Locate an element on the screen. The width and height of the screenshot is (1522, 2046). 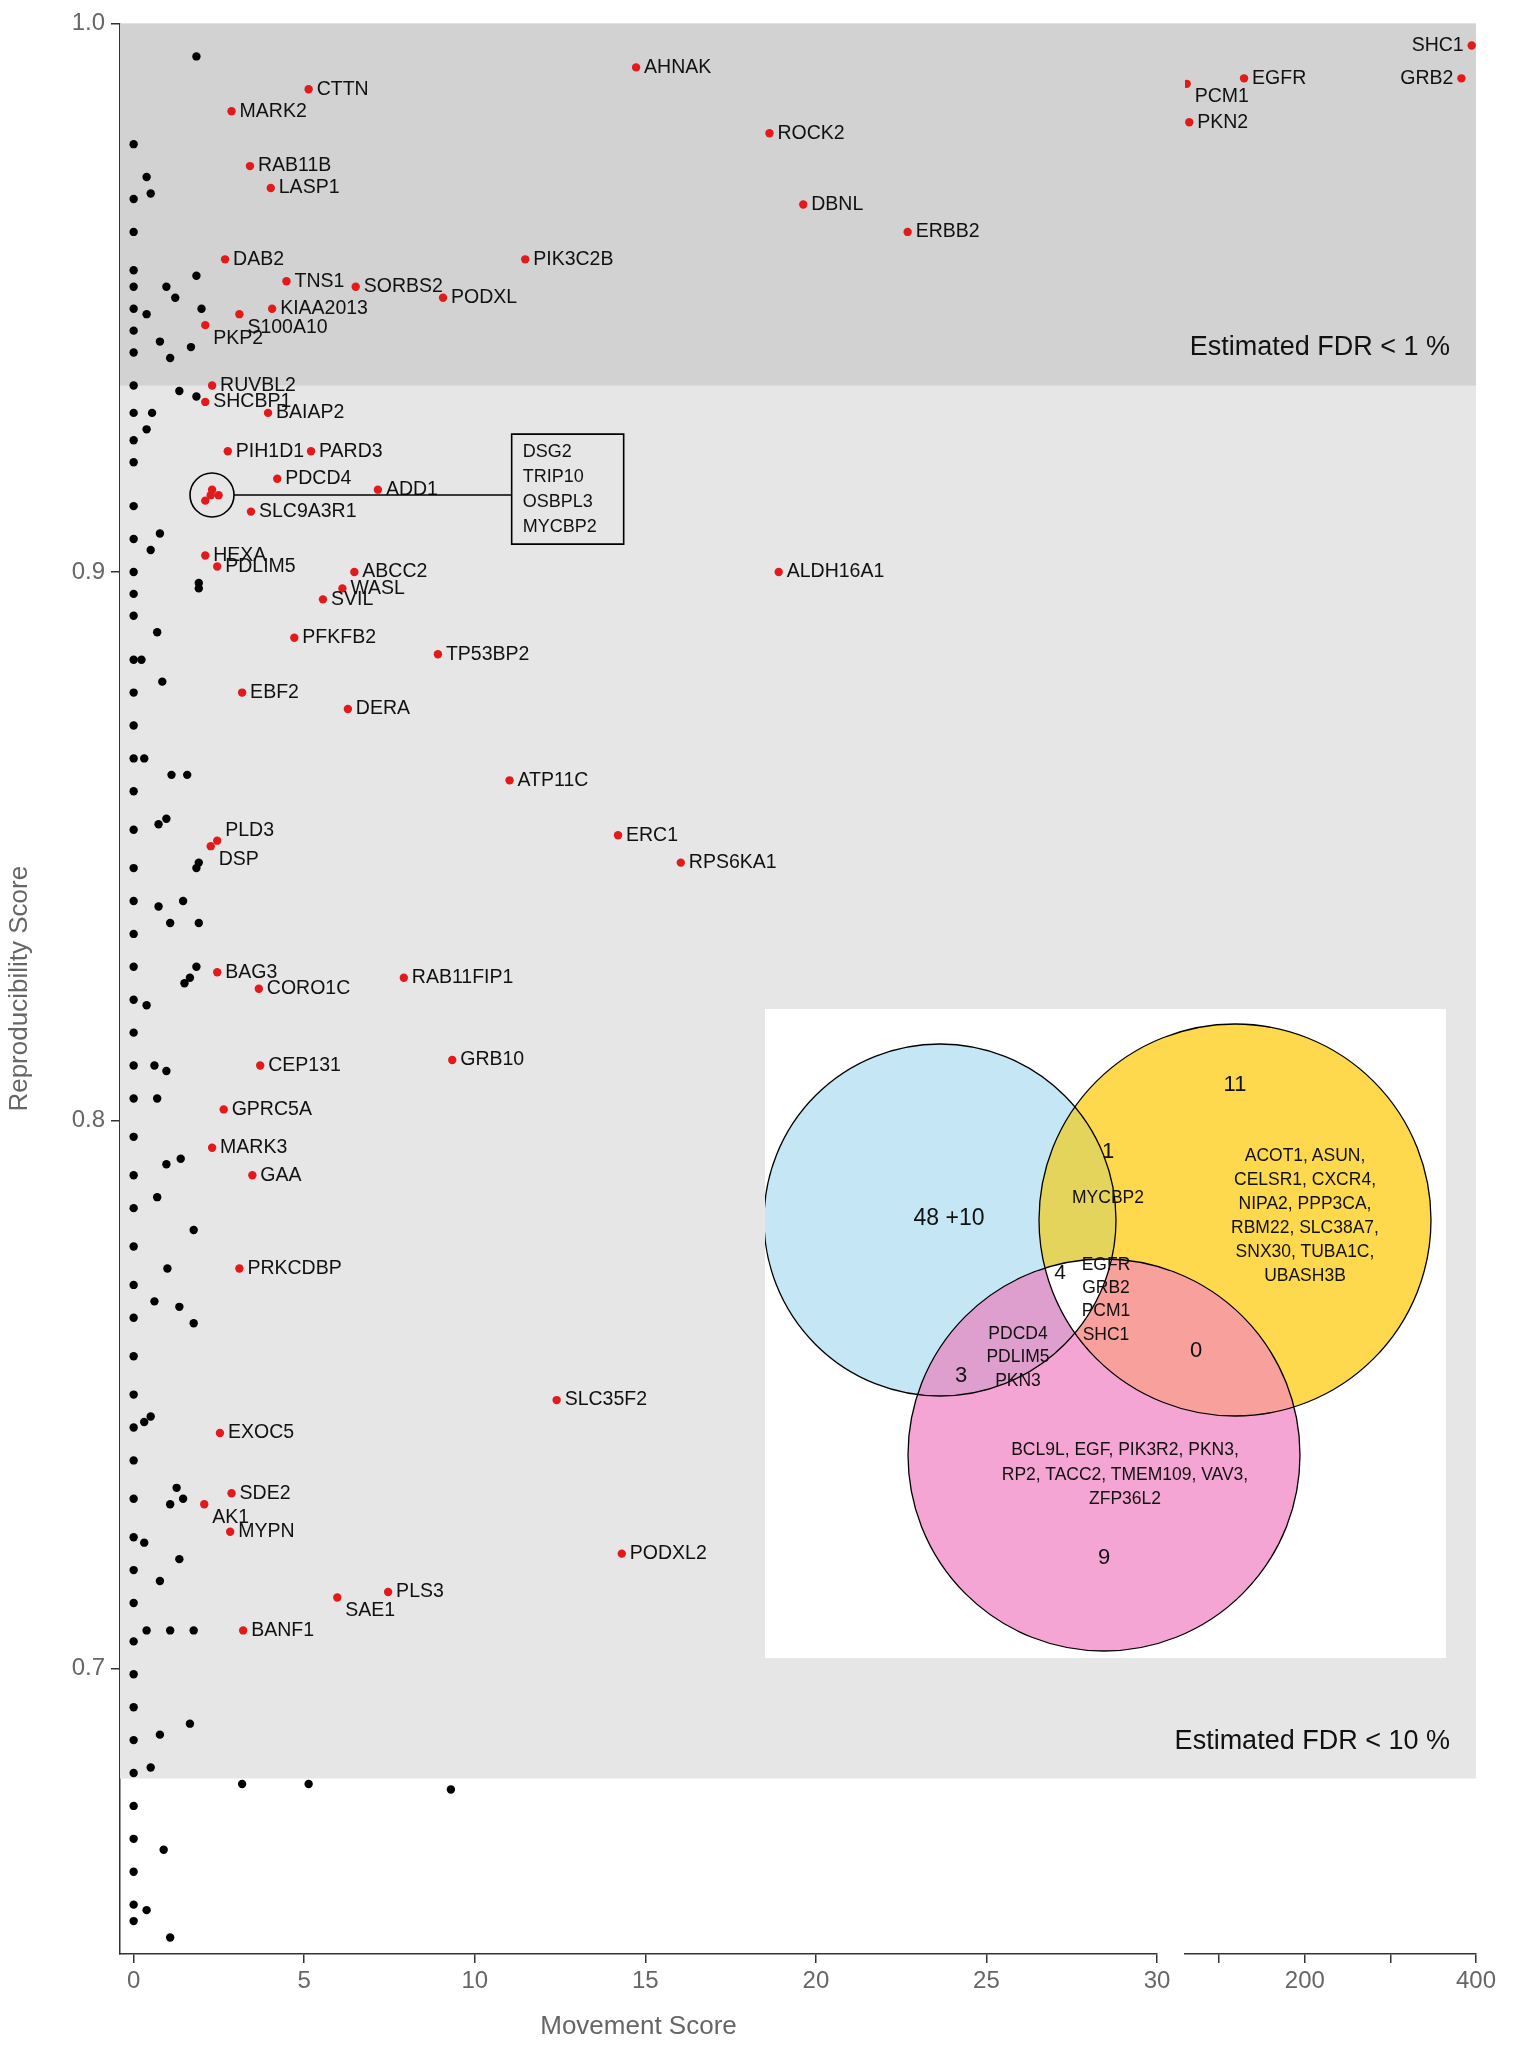
data-label: PIH1D1 is located at coordinates (270, 449).